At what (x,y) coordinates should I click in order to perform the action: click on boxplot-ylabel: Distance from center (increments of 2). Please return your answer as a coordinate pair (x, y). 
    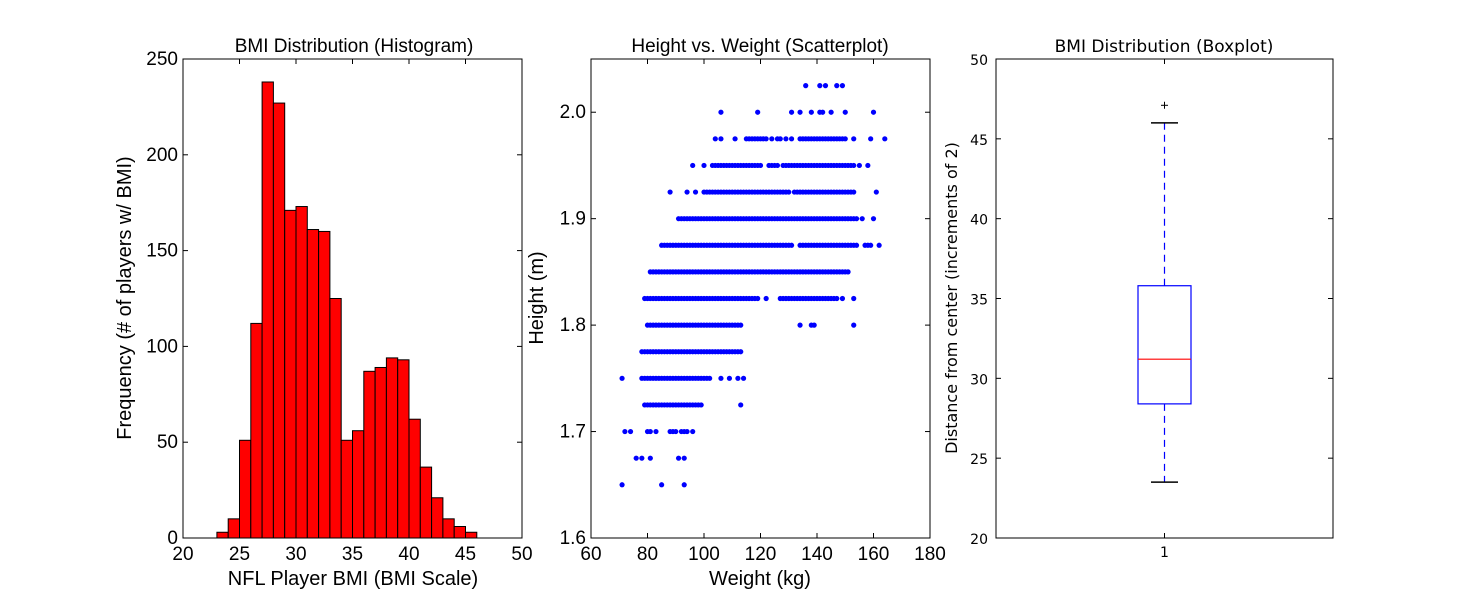
    Looking at the image, I should click on (951, 298).